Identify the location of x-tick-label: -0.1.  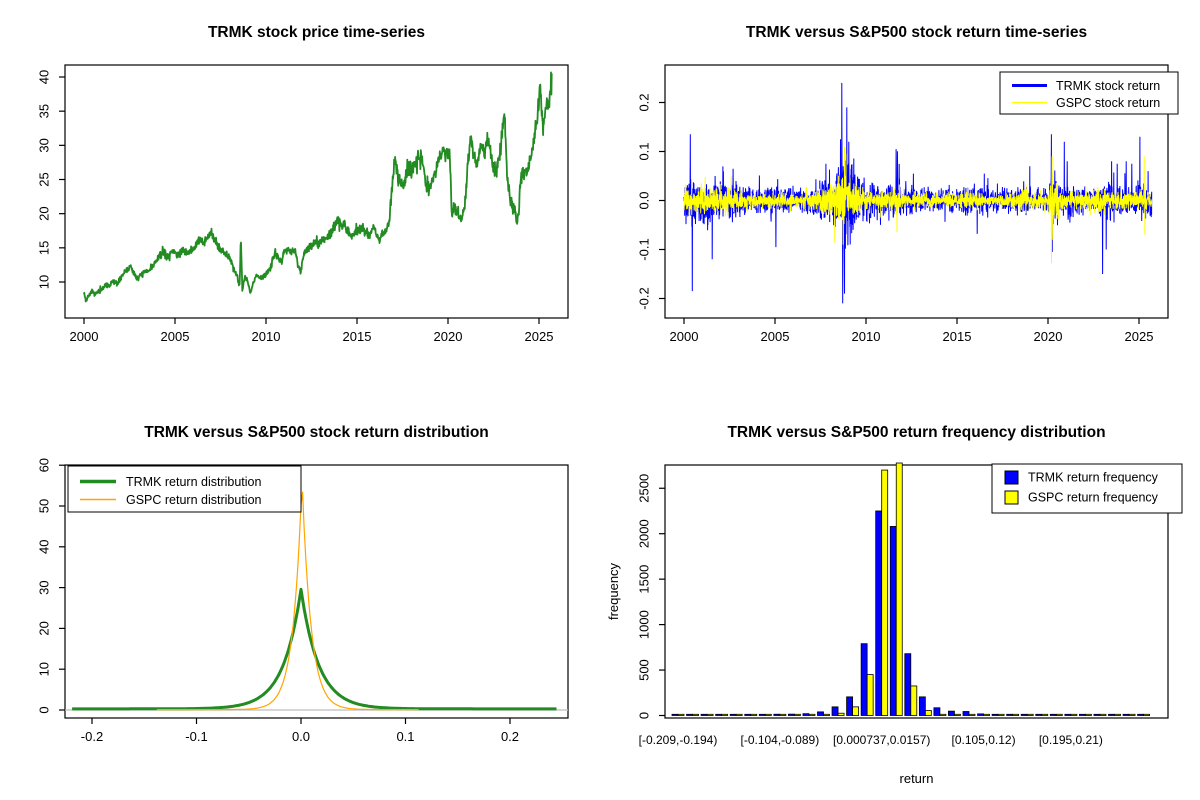
(196, 736).